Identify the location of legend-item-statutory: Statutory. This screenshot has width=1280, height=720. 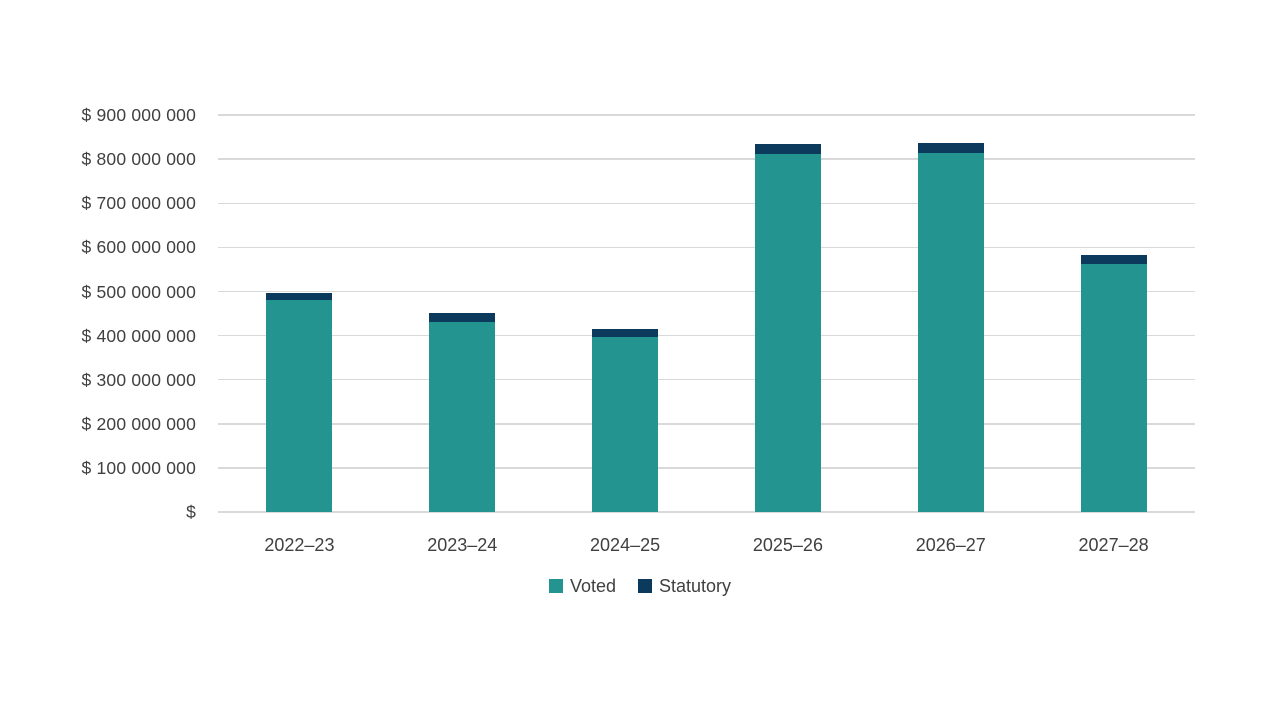
(684, 586).